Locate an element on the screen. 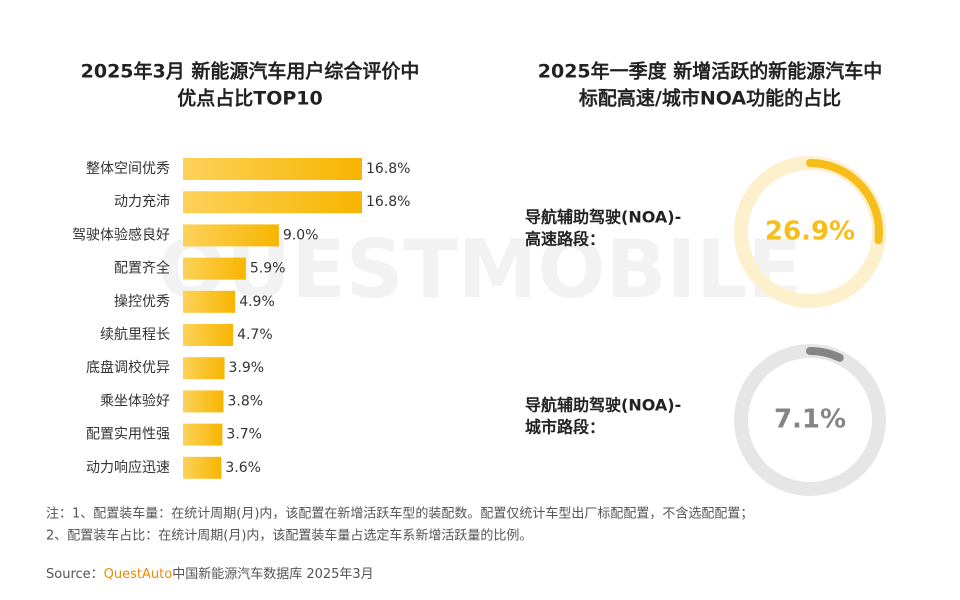 This screenshot has height=600, width=960. value-label: 7.1% is located at coordinates (810, 420).